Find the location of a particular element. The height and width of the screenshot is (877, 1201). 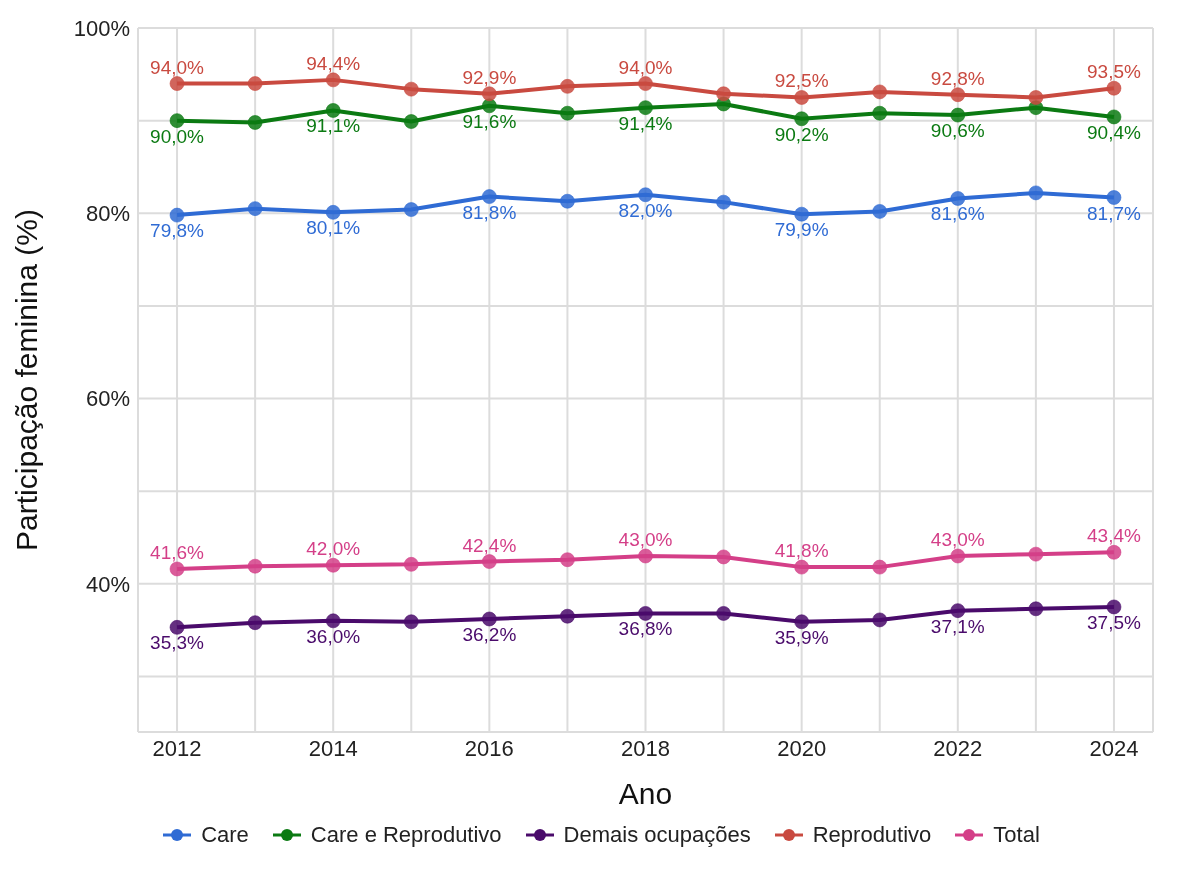

data-label: 92,8% is located at coordinates (957, 78).